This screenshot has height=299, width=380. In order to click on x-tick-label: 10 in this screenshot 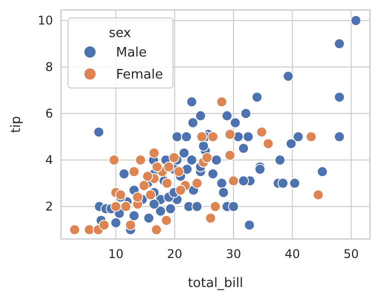, I will do `click(116, 254)`.